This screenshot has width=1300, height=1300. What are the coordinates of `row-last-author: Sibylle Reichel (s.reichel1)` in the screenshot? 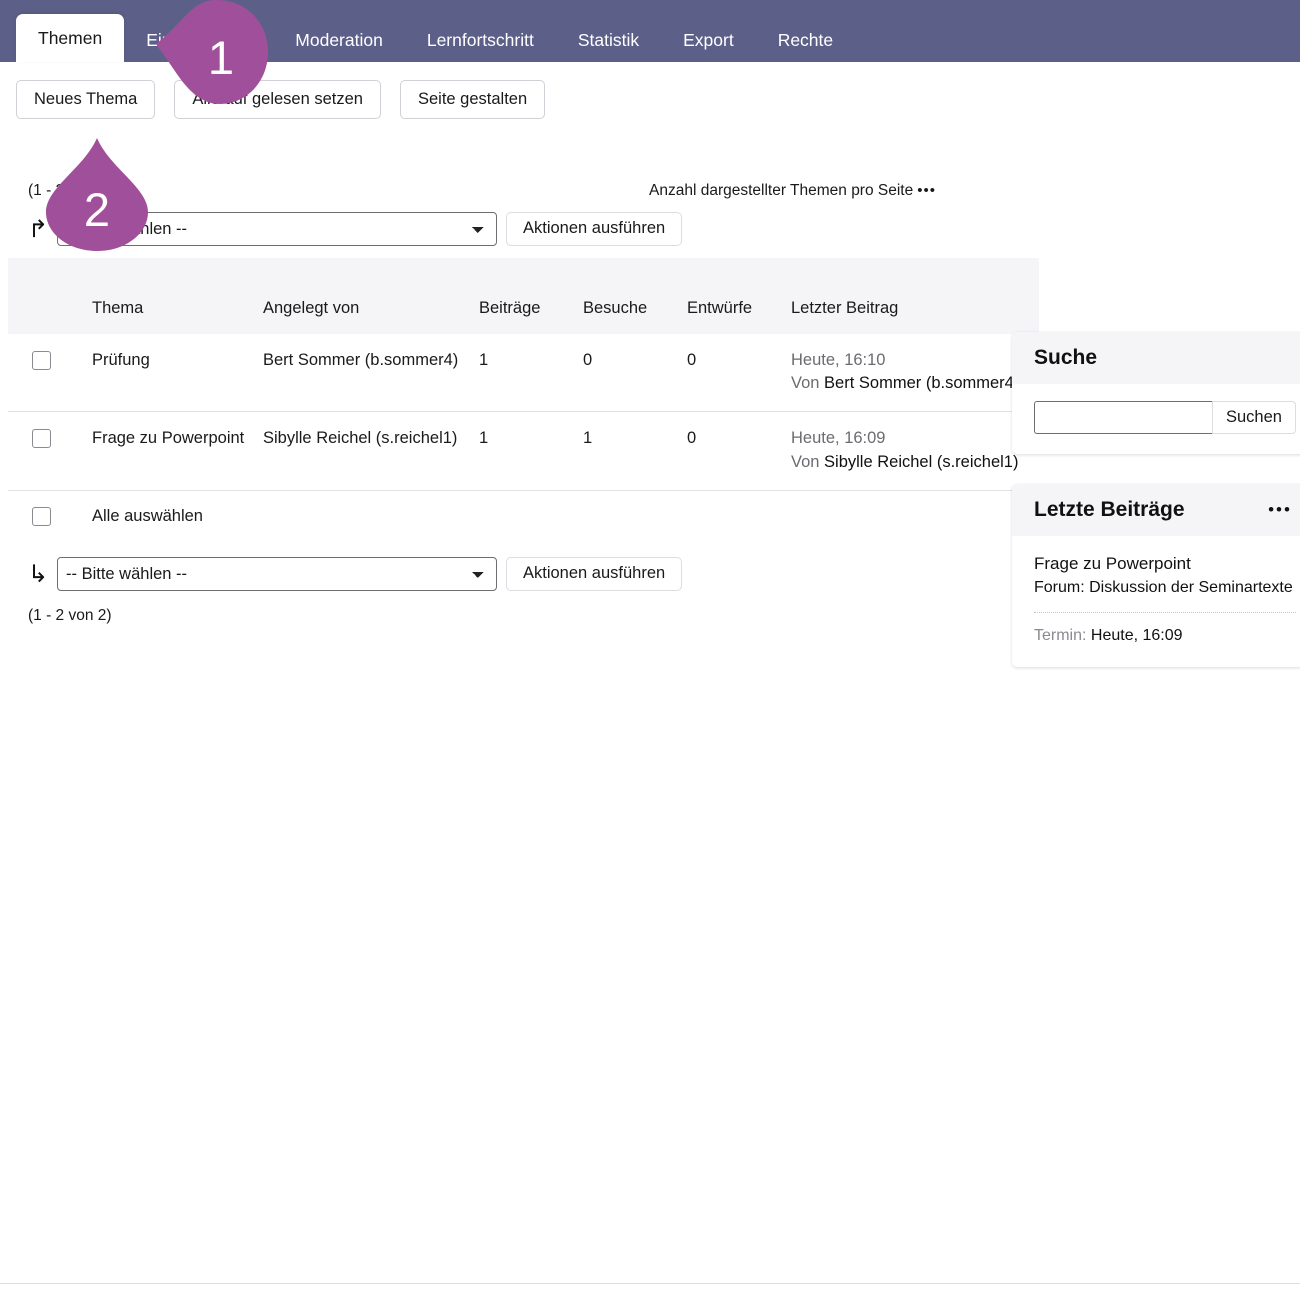 It's located at (921, 461).